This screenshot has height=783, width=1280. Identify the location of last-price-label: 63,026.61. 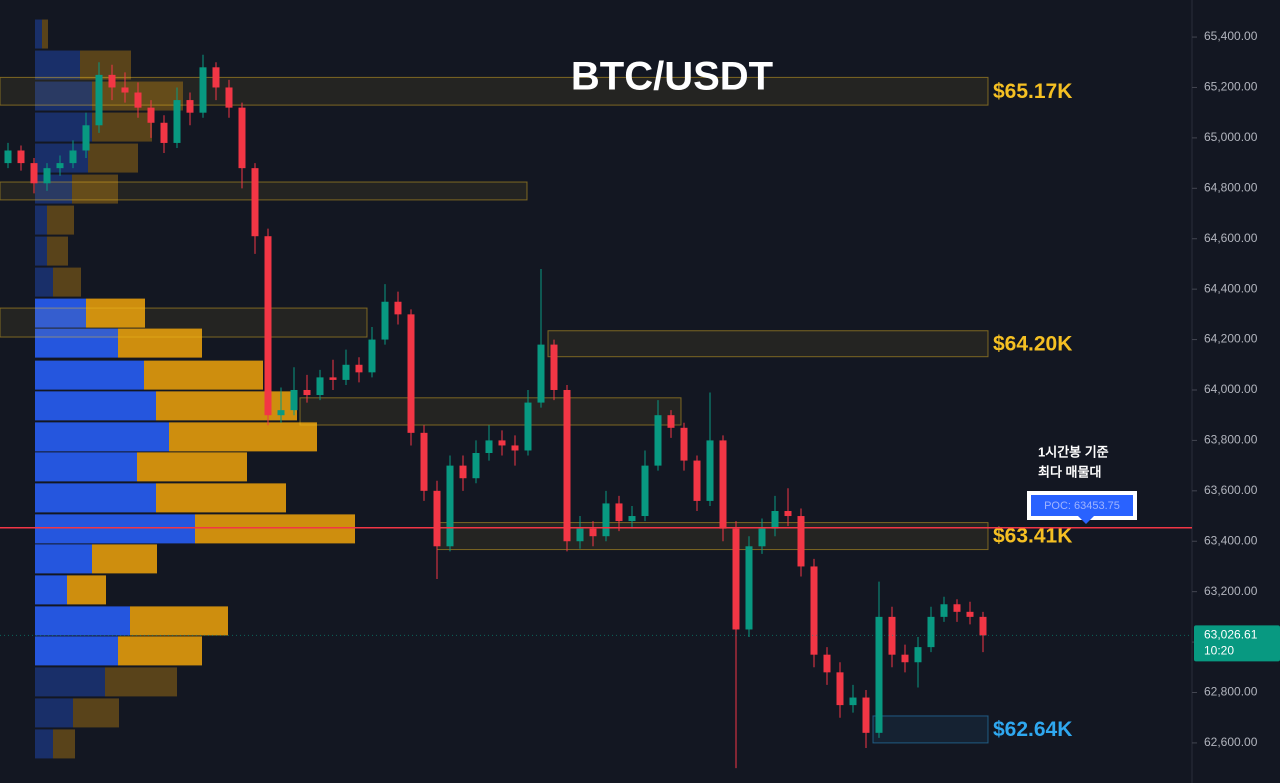
(1231, 635).